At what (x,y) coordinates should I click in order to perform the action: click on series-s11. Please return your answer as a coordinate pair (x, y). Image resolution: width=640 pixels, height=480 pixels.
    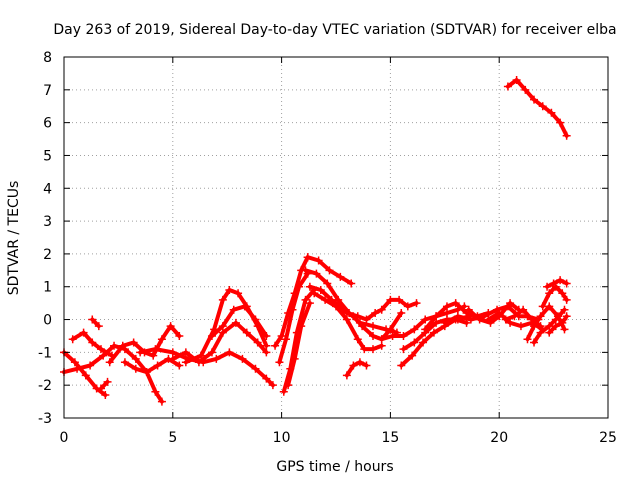
    Looking at the image, I should click on (239, 321).